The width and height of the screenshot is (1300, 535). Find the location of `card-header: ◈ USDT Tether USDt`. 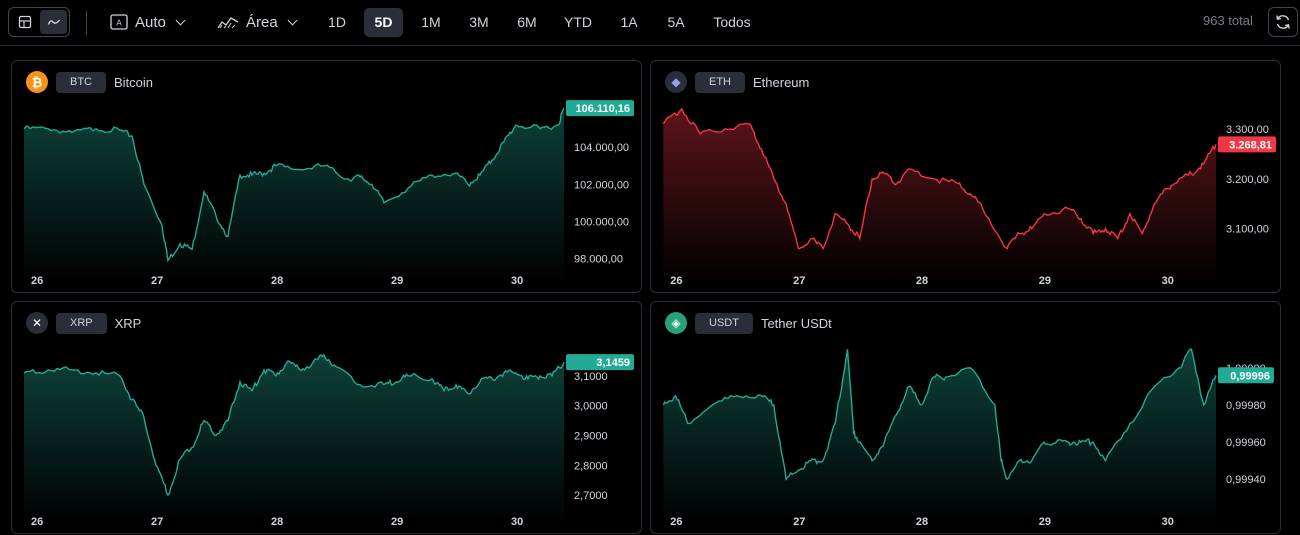

card-header: ◈ USDT Tether USDt is located at coordinates (748, 323).